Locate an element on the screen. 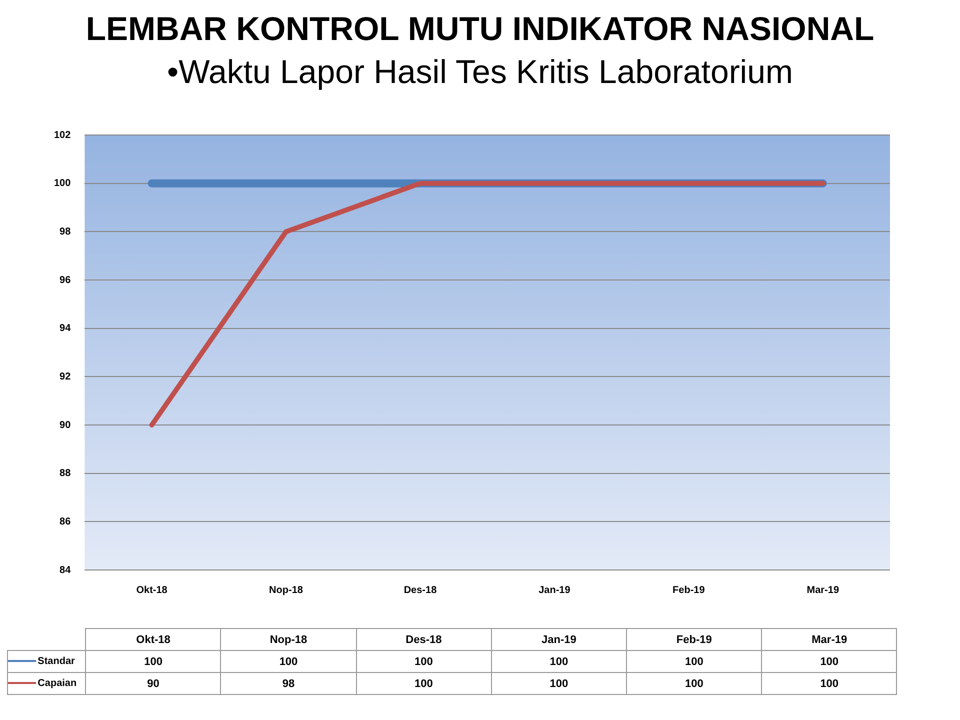  y-tick-label: 84 is located at coordinates (66, 570).